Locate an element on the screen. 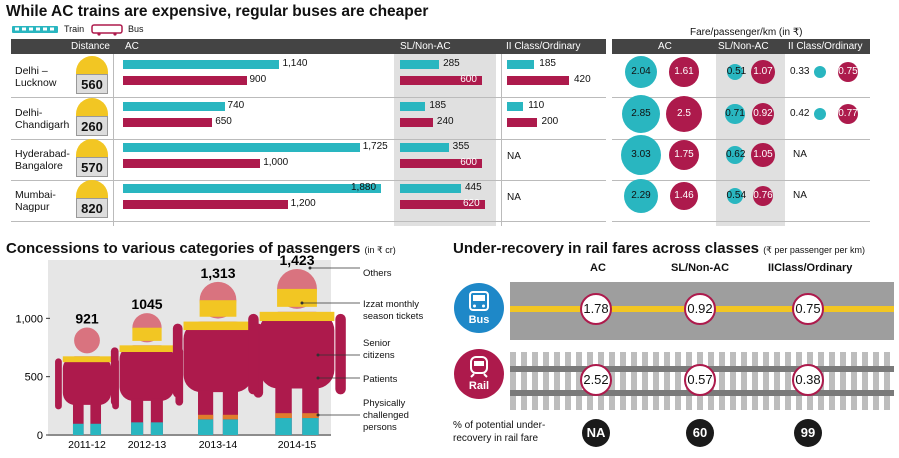 This screenshot has height=458, width=899. y-tick-label: 0 is located at coordinates (40, 436).